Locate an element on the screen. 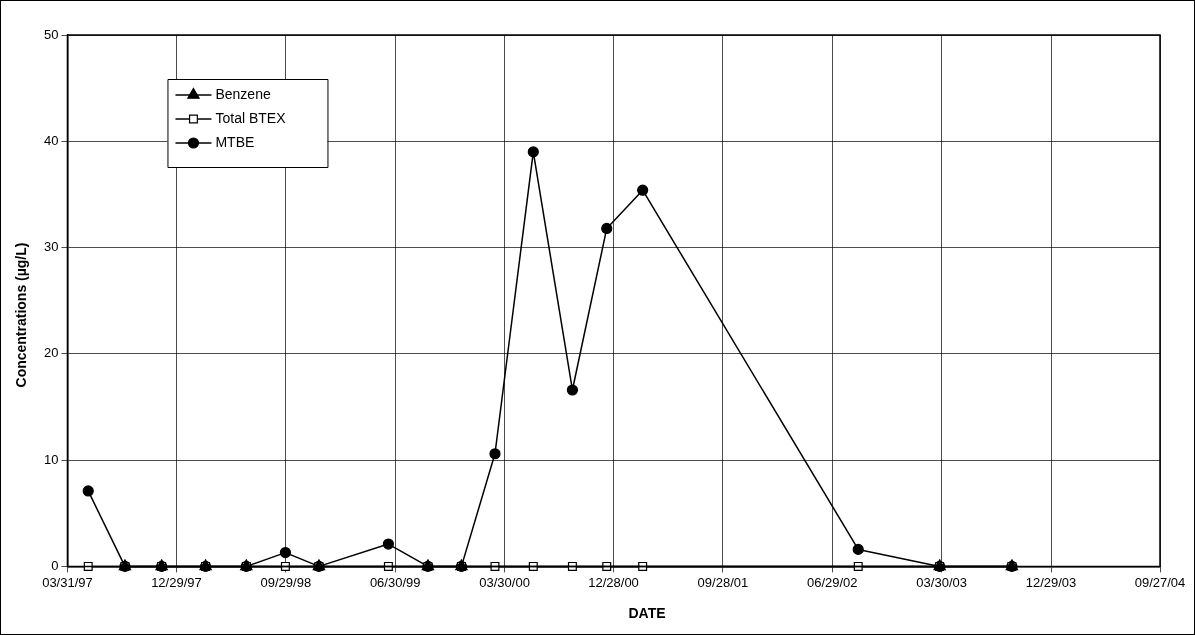 This screenshot has height=635, width=1195. x-axis-title: DATE is located at coordinates (647, 613).